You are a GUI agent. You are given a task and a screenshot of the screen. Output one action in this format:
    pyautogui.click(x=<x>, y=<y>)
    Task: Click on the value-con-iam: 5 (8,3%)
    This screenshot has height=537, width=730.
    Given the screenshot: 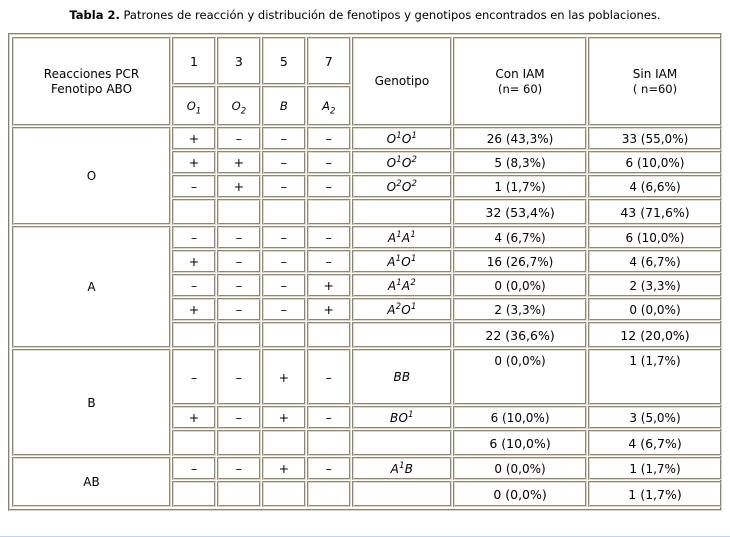 What is the action you would take?
    pyautogui.click(x=520, y=162)
    